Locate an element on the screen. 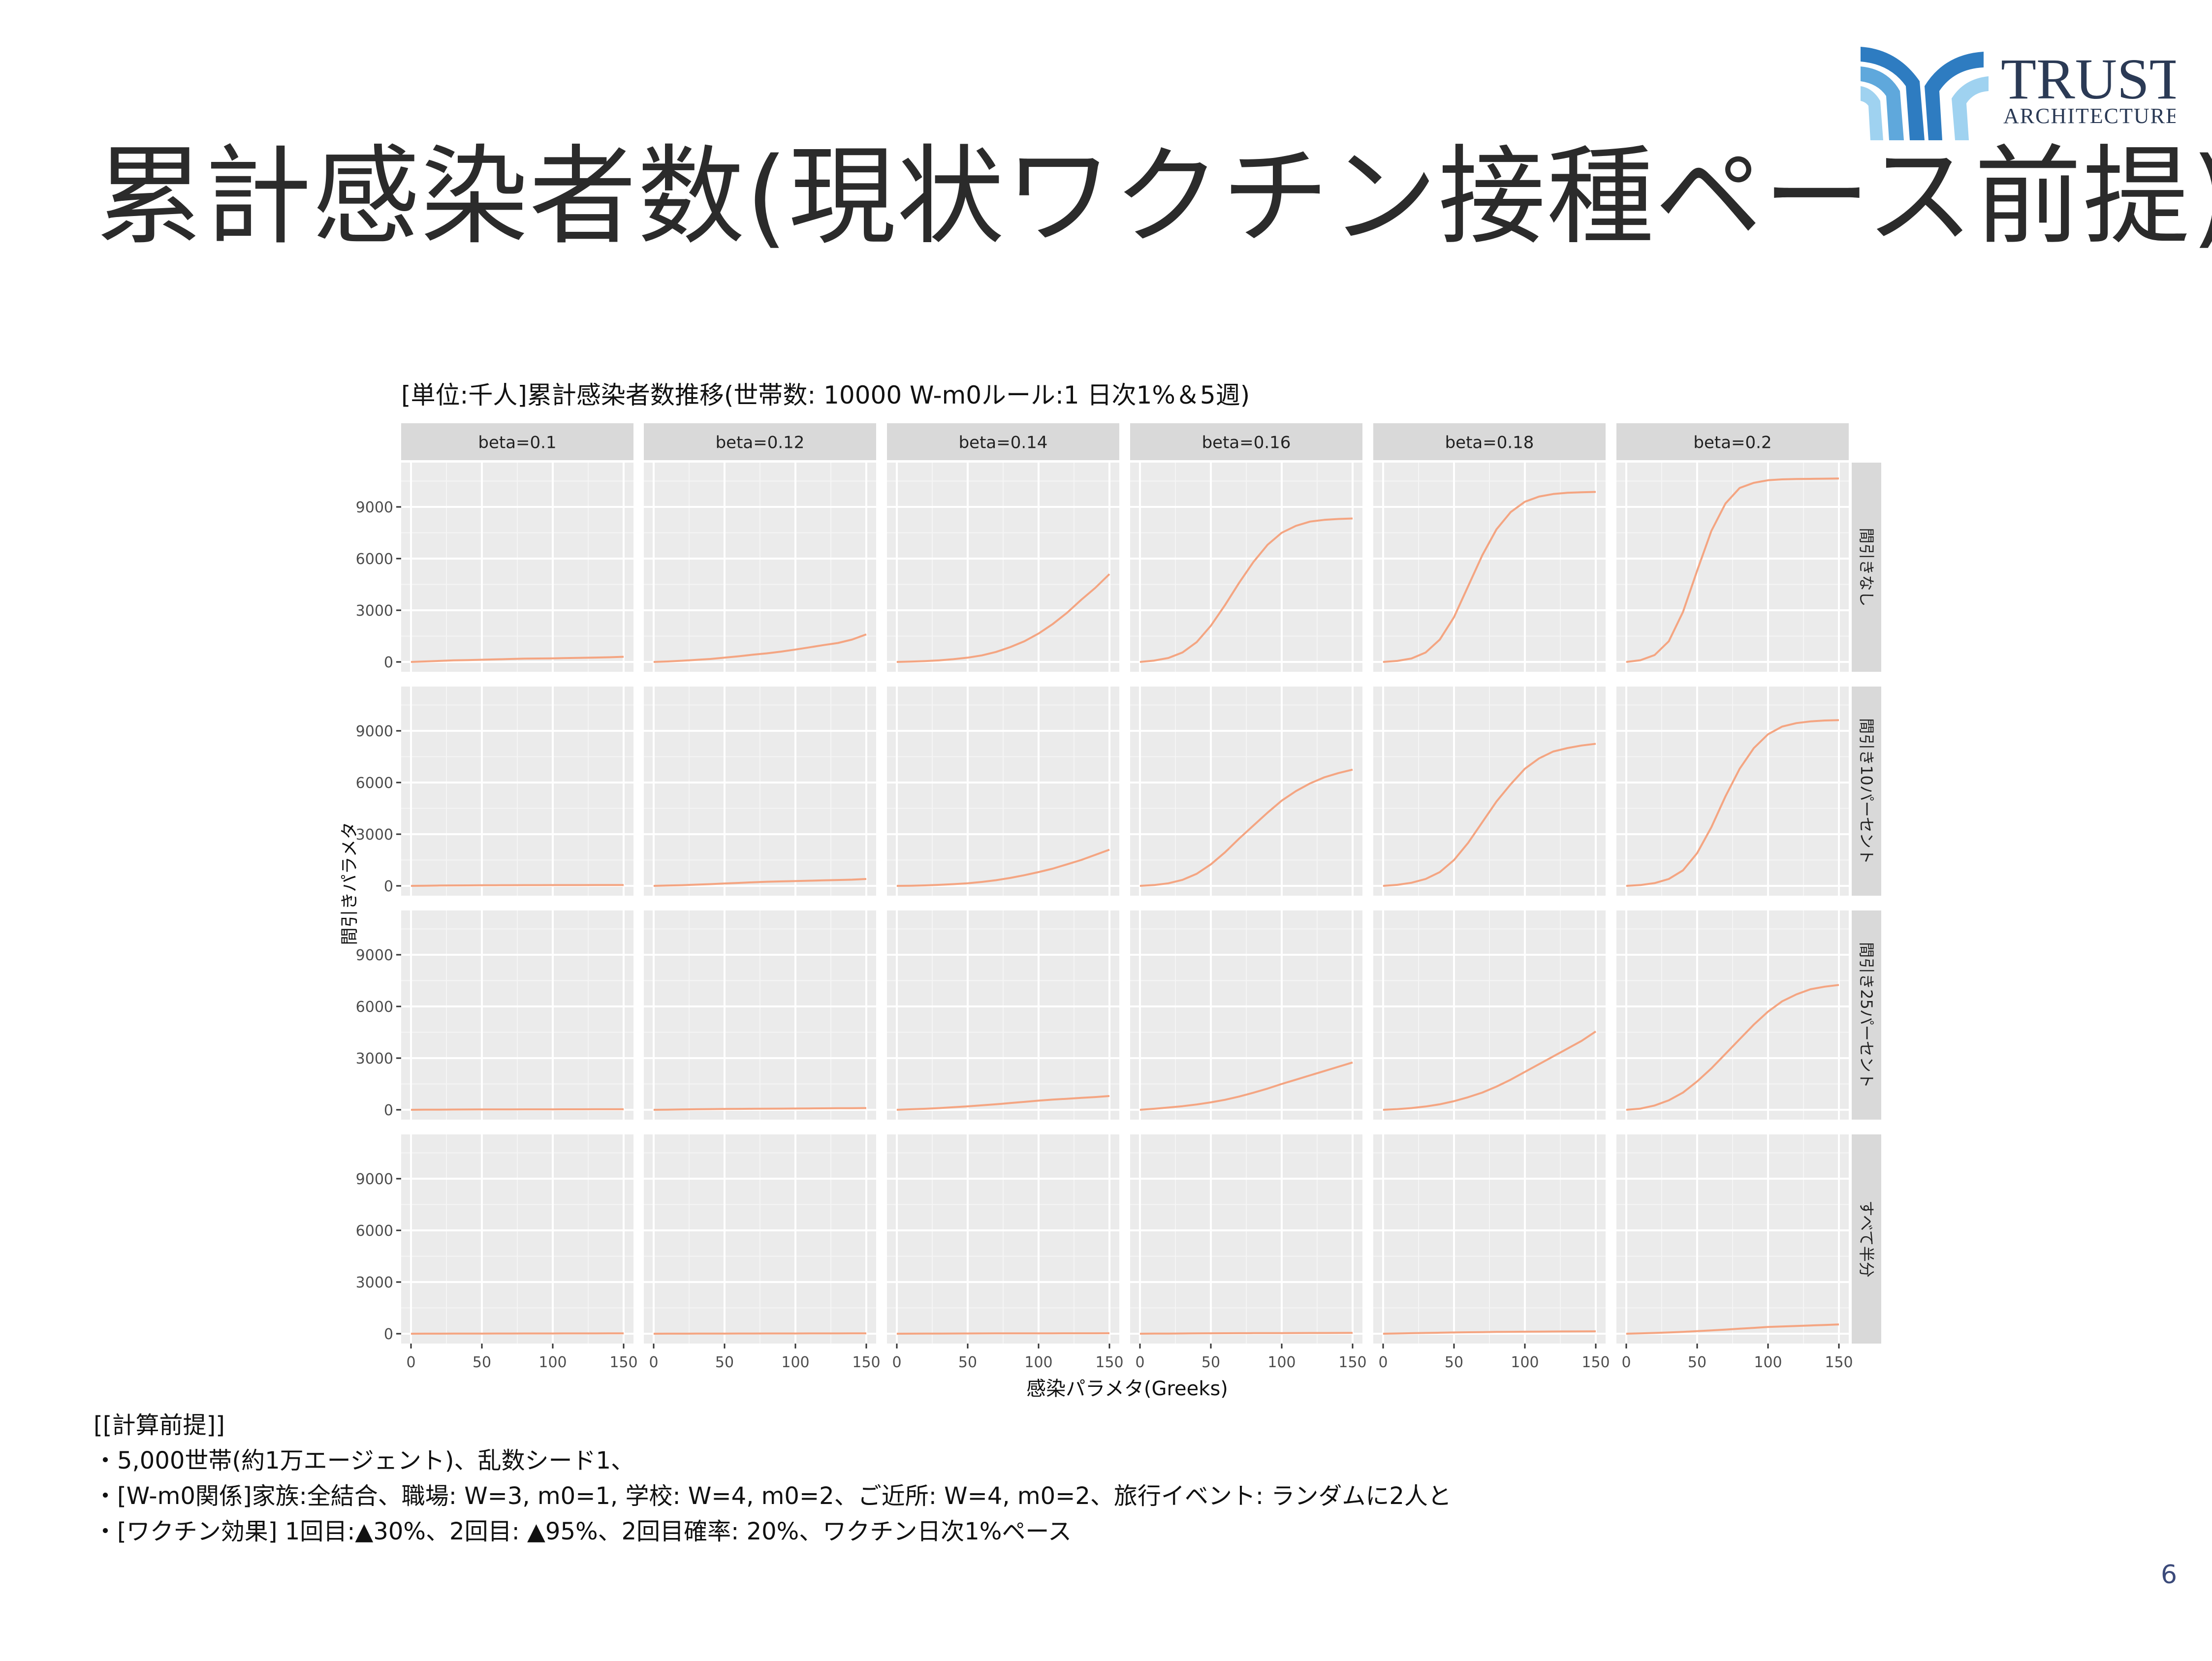  column-strip-label: beta=0.14 is located at coordinates (1004, 443).